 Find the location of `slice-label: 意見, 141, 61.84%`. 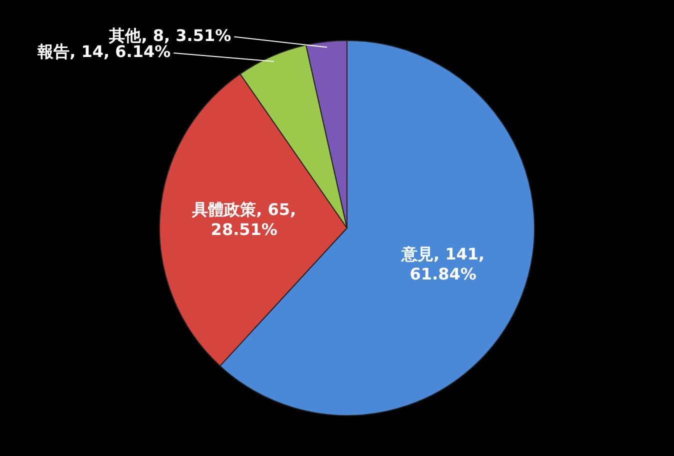

slice-label: 意見, 141, 61.84% is located at coordinates (442, 264).